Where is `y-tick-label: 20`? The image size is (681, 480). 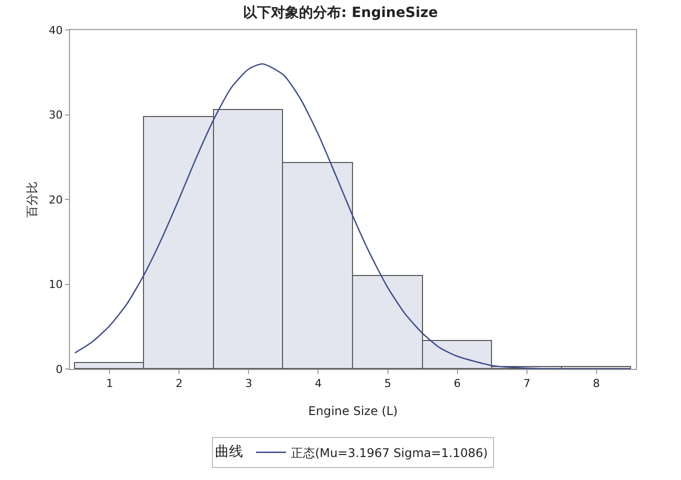
y-tick-label: 20 is located at coordinates (55, 199).